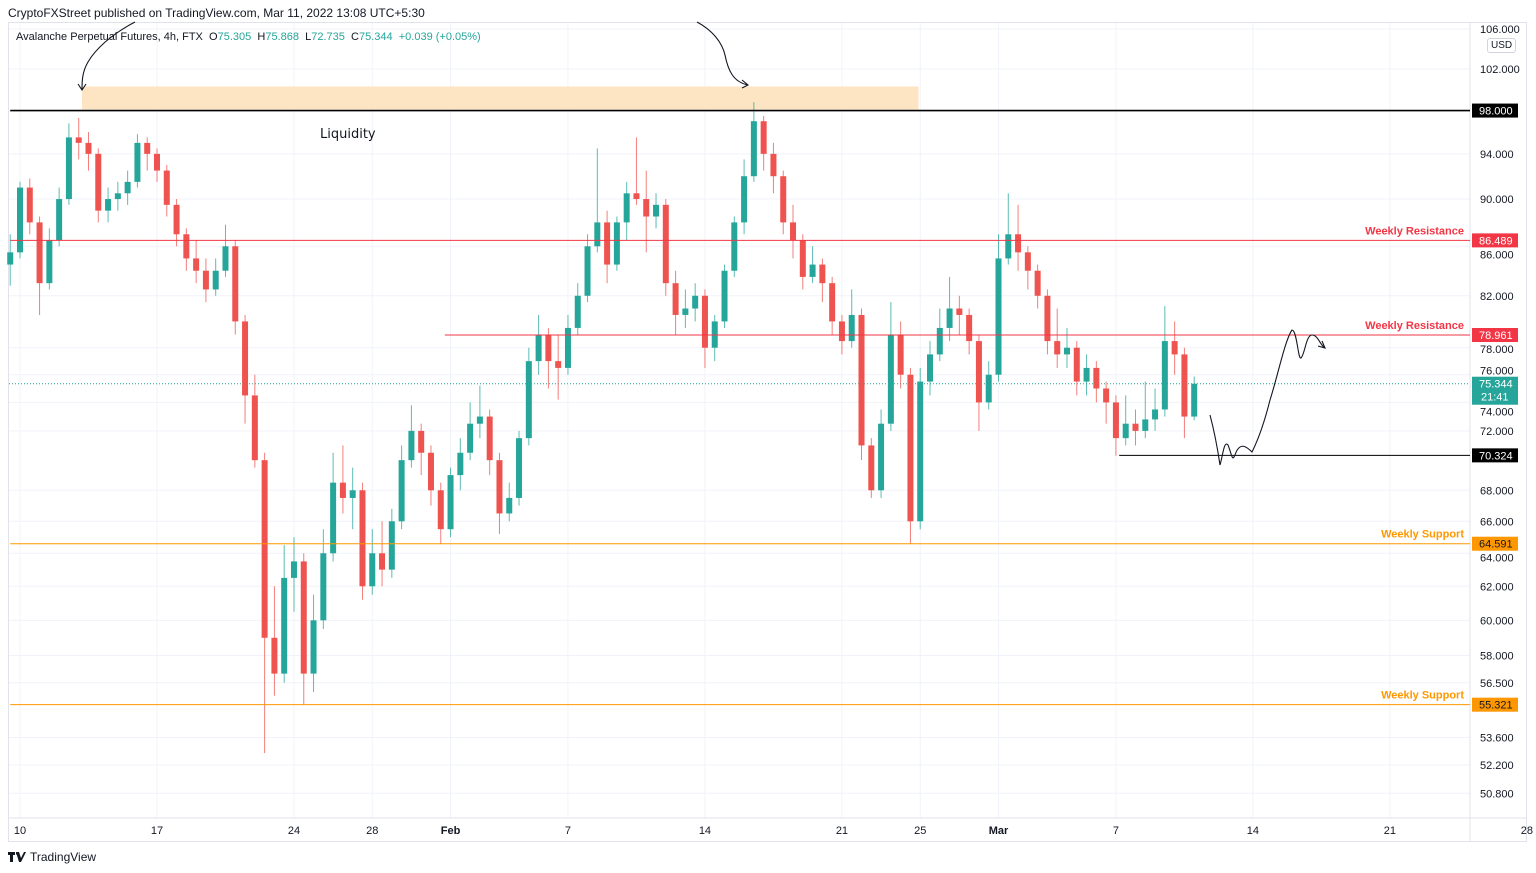 The height and width of the screenshot is (873, 1536). Describe the element at coordinates (1497, 432) in the screenshot. I see `price-tick-label: 72.000` at that location.